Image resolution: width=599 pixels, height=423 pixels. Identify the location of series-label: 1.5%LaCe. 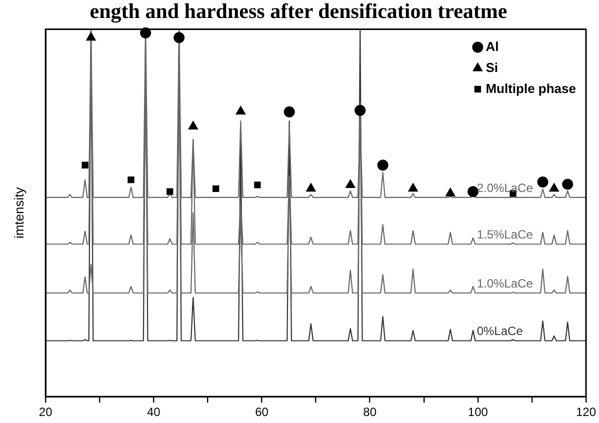
(505, 234).